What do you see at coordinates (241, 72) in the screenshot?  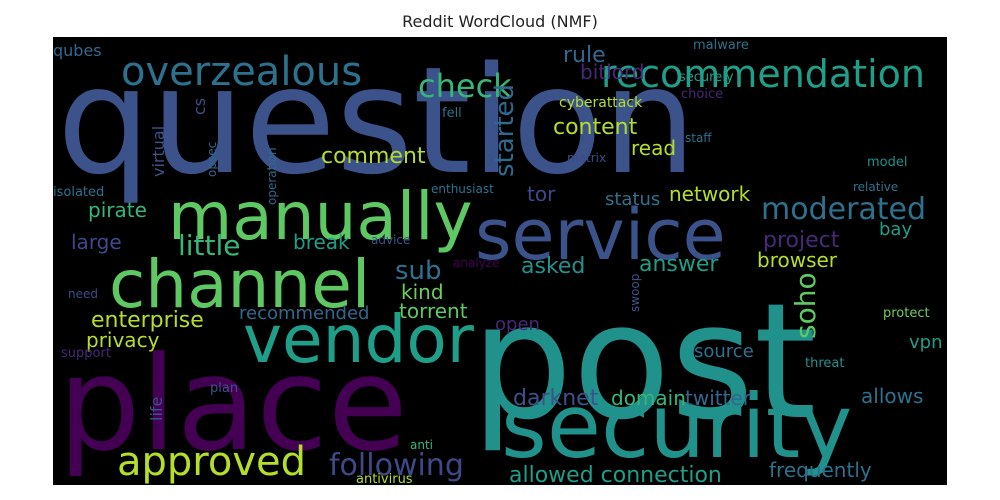 I see `word-overzealous: overzealous` at bounding box center [241, 72].